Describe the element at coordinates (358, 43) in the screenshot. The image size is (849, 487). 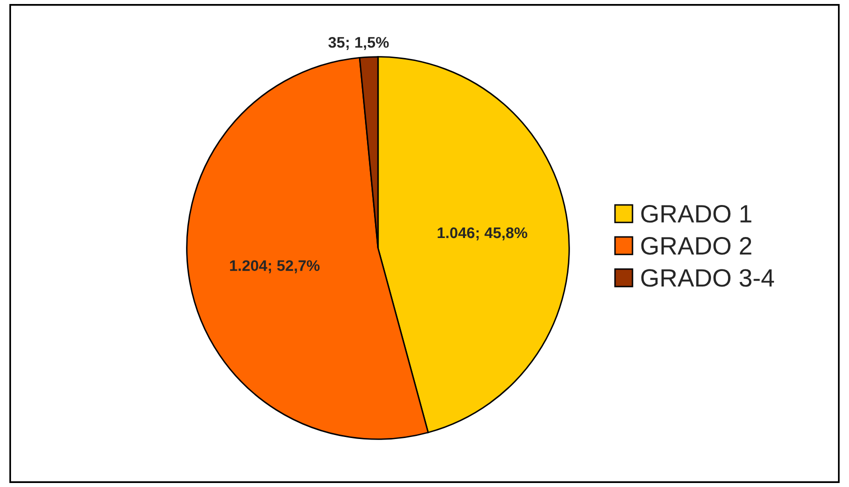
I see `data-label: 35; 1,5%` at that location.